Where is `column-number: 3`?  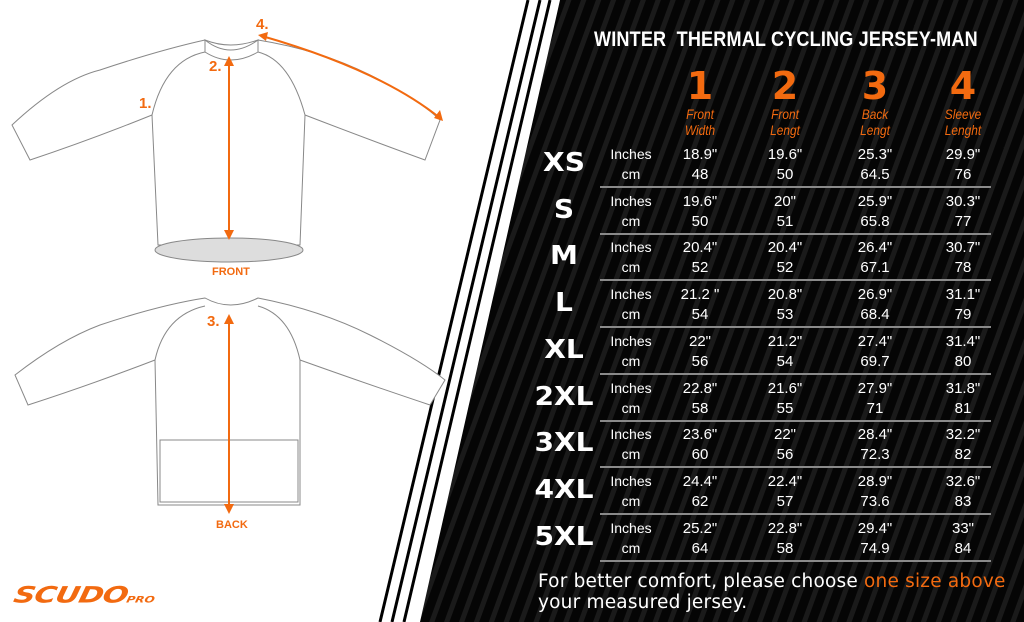 column-number: 3 is located at coordinates (875, 86).